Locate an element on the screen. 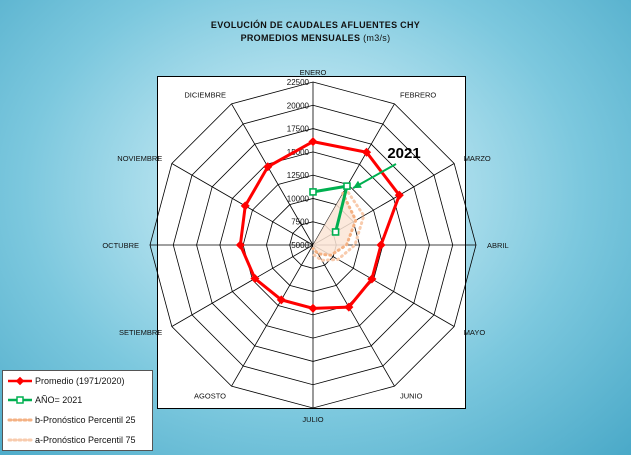  category-label: NOVIEMBRE is located at coordinates (139, 158).